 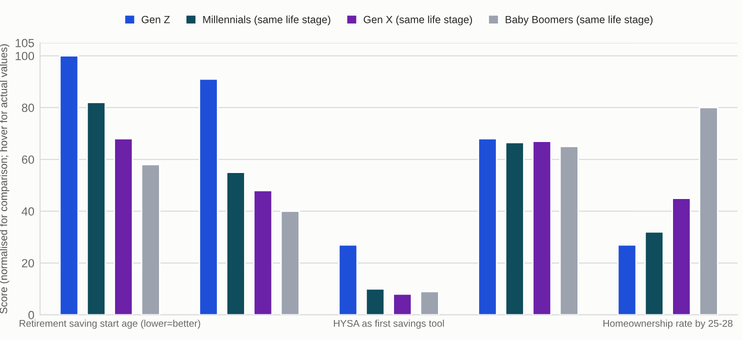 I want to click on y-axis-title: Score (normalised for comparison; hover for actual values), so click(x=5, y=179).